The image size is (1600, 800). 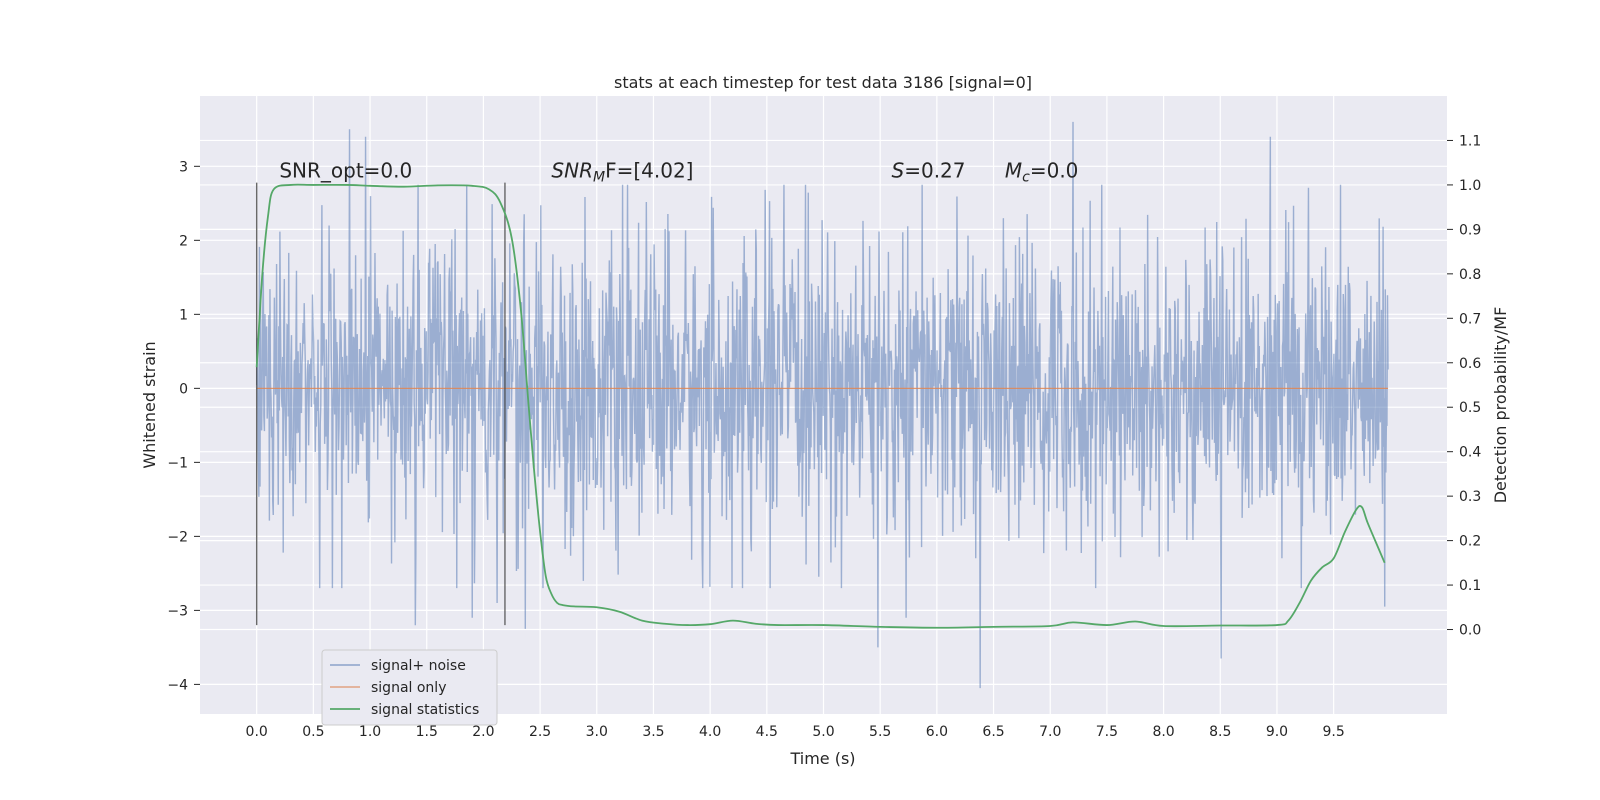 I want to click on vertical-markers, so click(x=380, y=404).